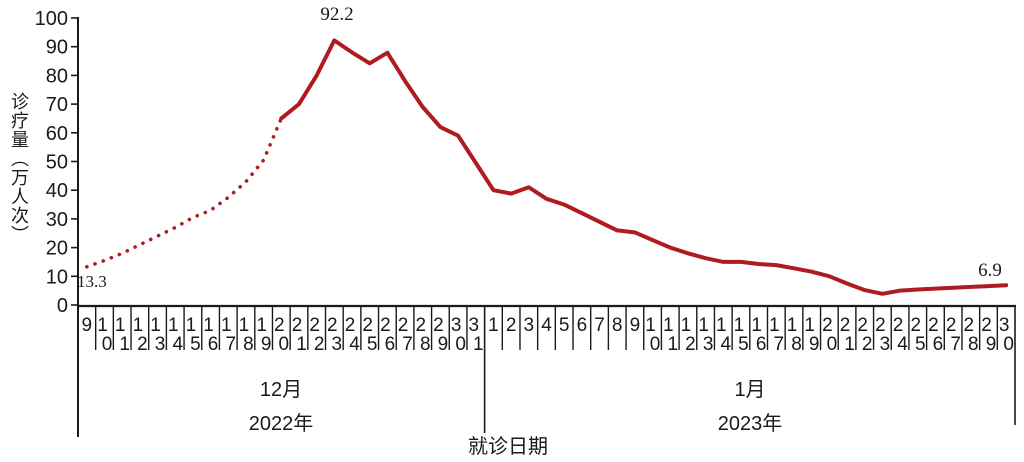 The image size is (1024, 462). What do you see at coordinates (508, 447) in the screenshot?
I see `x-axis-title: 就诊日期` at bounding box center [508, 447].